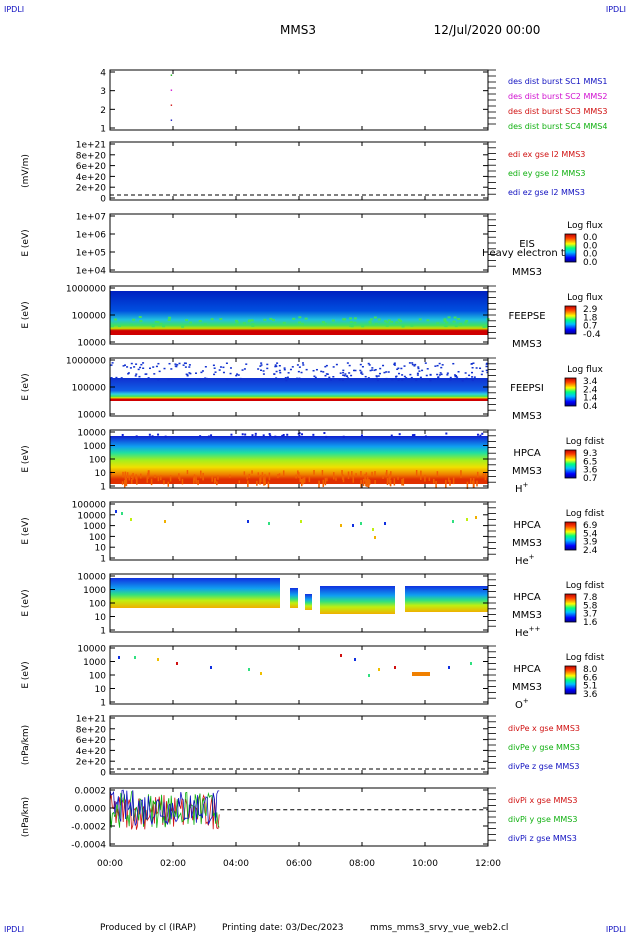 Image resolution: width=630 pixels, height=934 pixels. What do you see at coordinates (570, 248) in the screenshot?
I see `colorbar-eis` at bounding box center [570, 248].